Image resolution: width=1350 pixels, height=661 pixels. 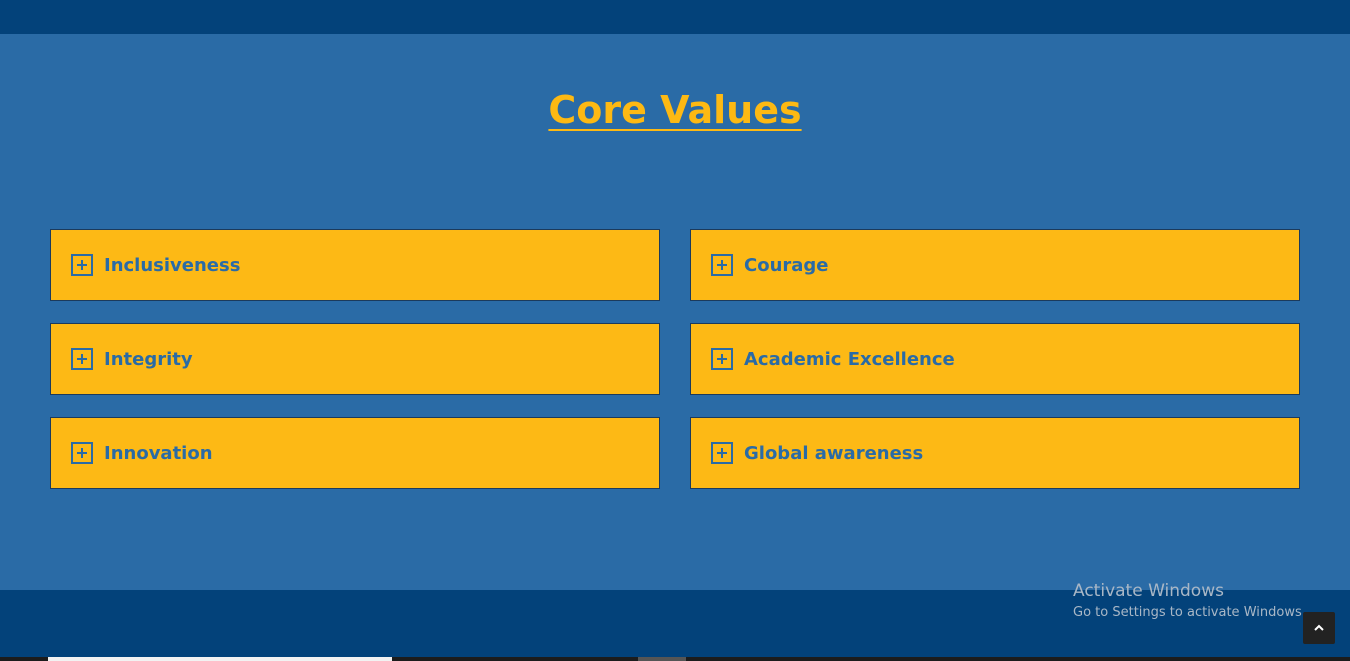 What do you see at coordinates (995, 453) in the screenshot?
I see `accordion-item-global-awareness: Global awareness` at bounding box center [995, 453].